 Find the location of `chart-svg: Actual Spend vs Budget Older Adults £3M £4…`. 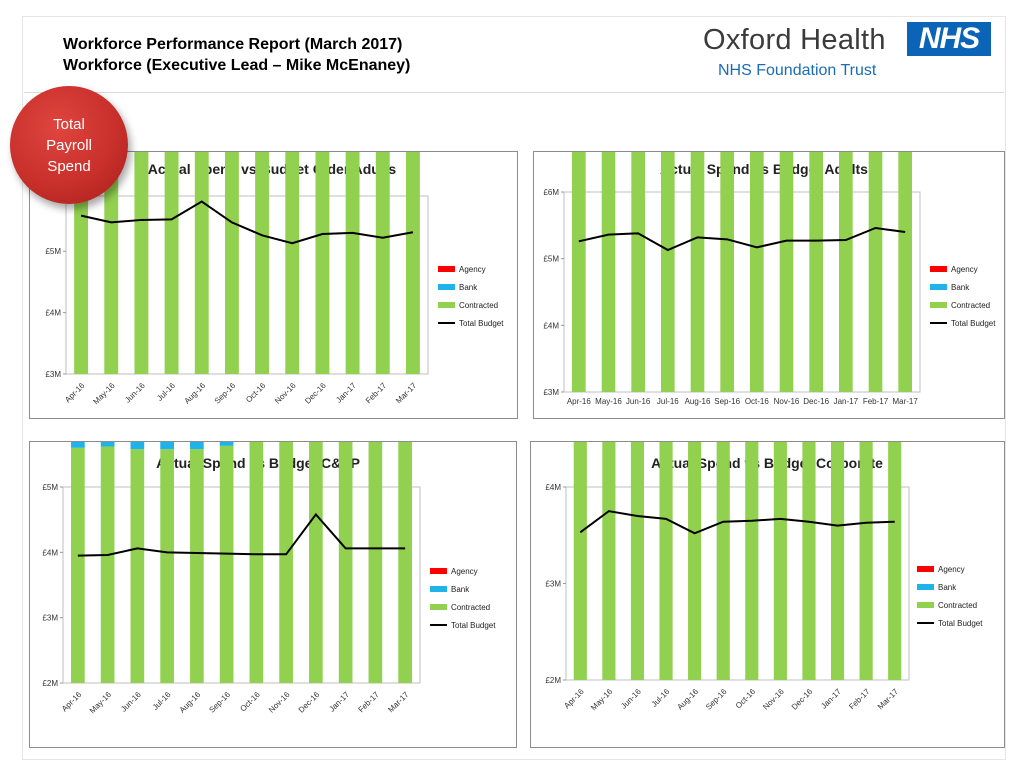

chart-svg: Actual Spend vs Budget Older Adults £3M £4… is located at coordinates (274, 279).